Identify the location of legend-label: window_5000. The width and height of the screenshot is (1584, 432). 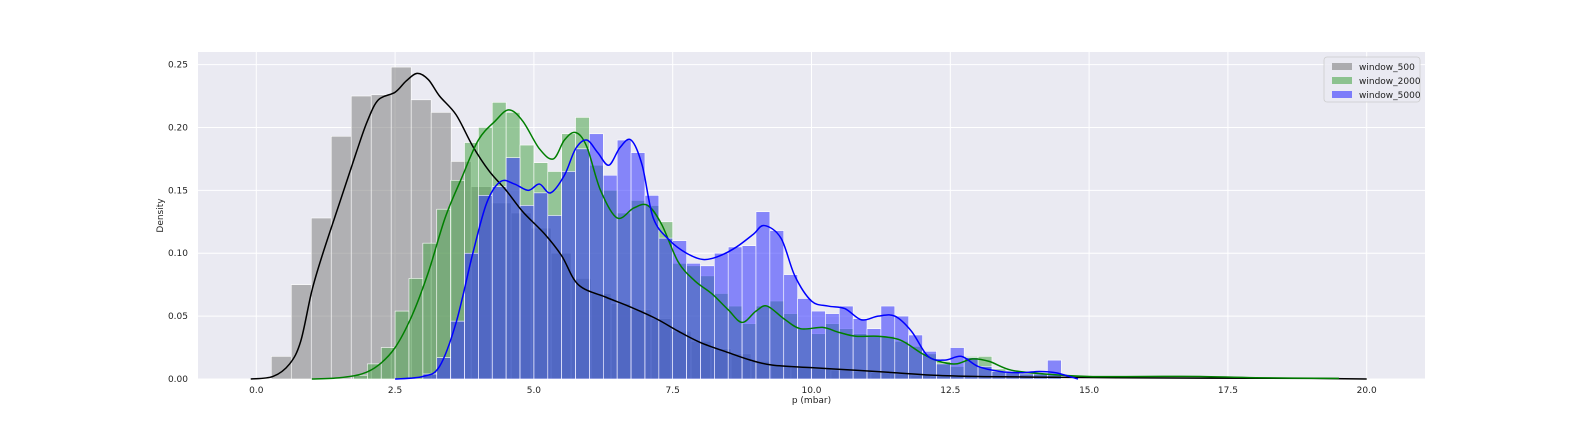
(1390, 96).